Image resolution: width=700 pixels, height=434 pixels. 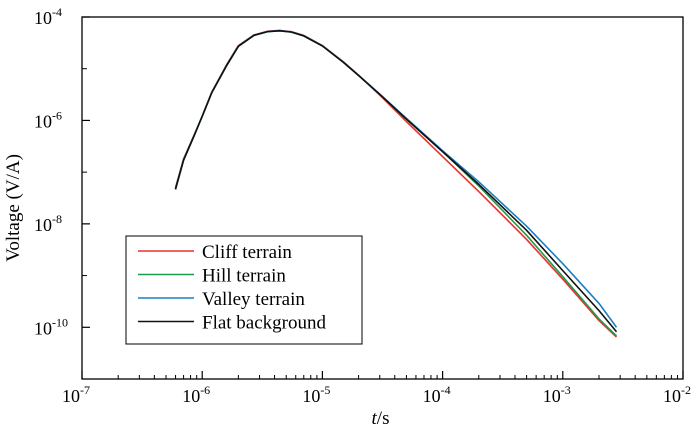 I want to click on x-tick-label: 10⁻², so click(x=677, y=394).